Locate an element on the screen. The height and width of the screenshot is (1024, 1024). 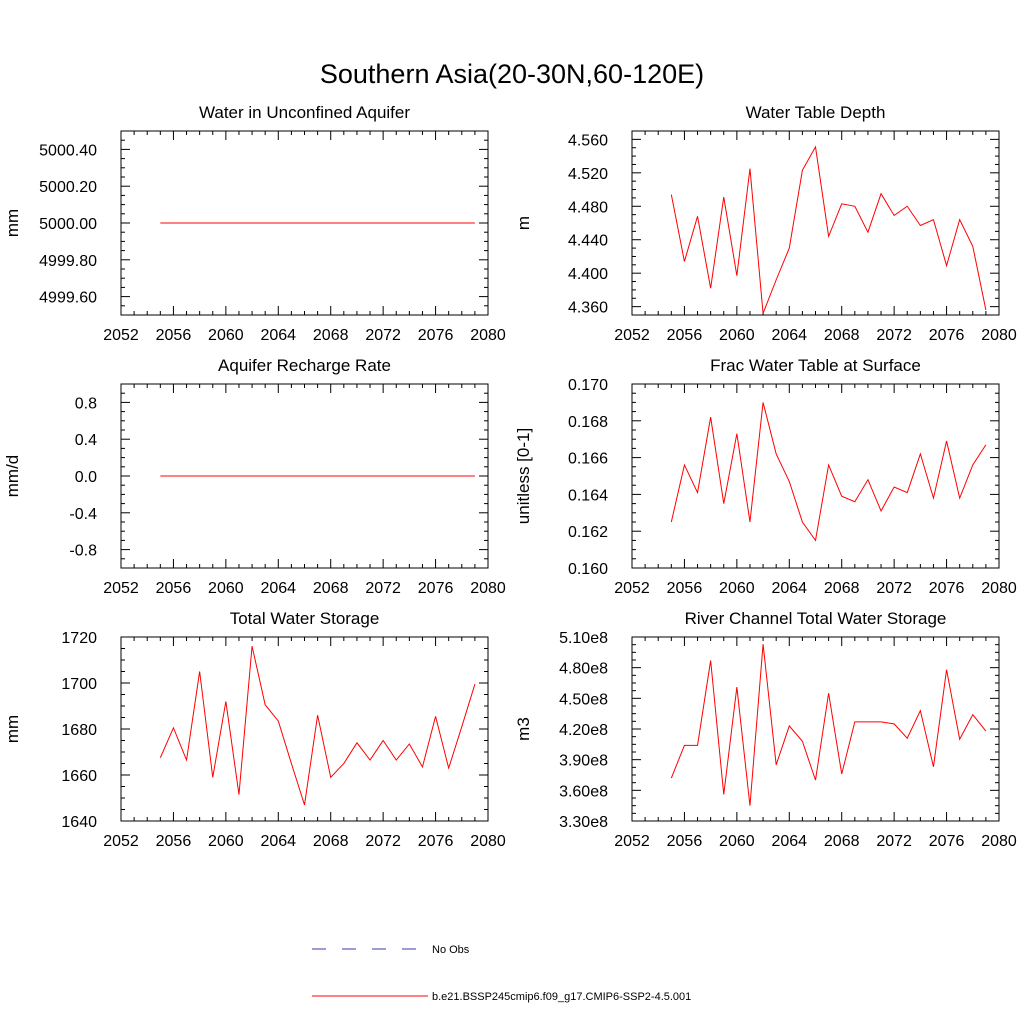
y-tick-label: 0.4 is located at coordinates (86, 440).